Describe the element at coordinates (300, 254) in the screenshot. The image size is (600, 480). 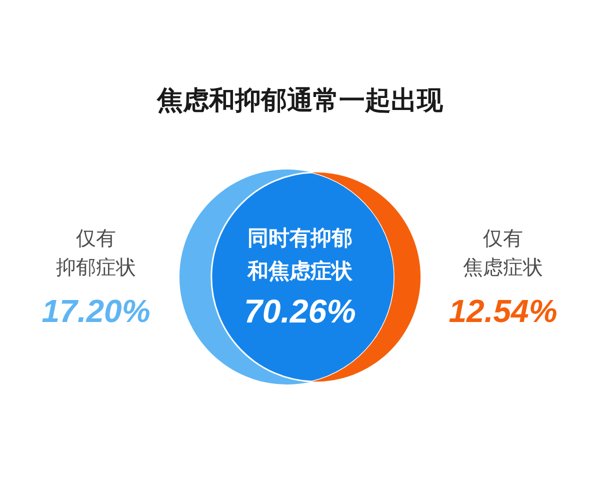
I see `category-label: 同时有抑郁和焦虑症状` at that location.